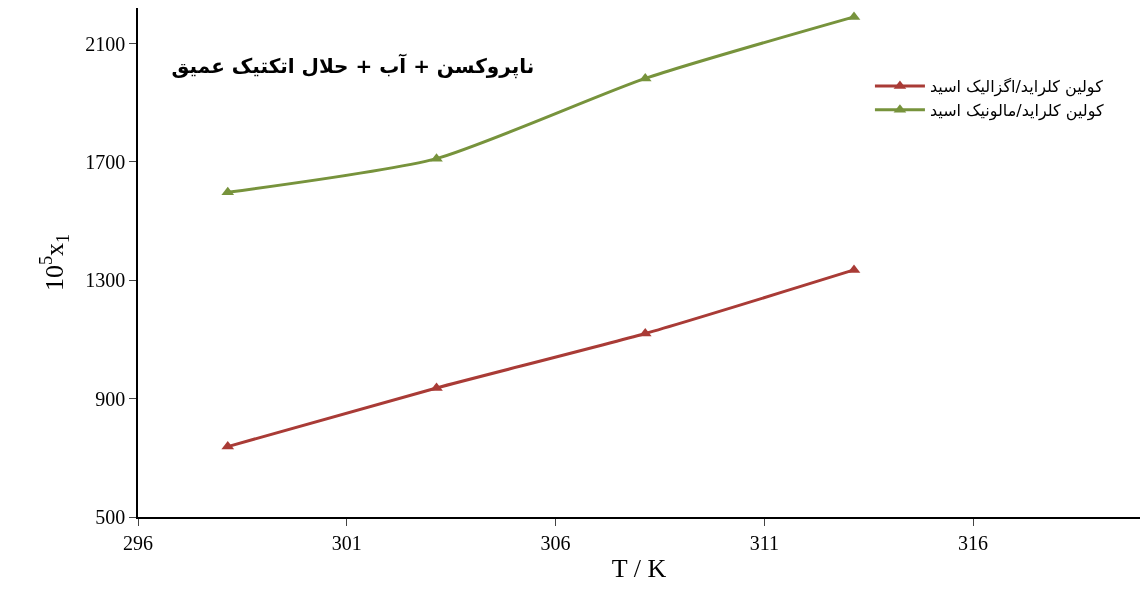 The width and height of the screenshot is (1144, 593). What do you see at coordinates (353, 66) in the screenshot?
I see `text: ناپروکسن + آب + حلال اتکتیک عمیق` at bounding box center [353, 66].